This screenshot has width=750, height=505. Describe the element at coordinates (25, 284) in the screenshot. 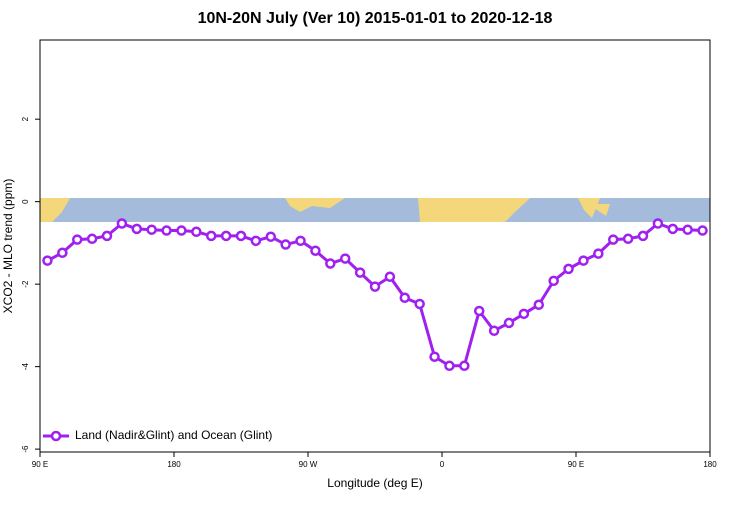

I see `y-tick-label: -2` at that location.